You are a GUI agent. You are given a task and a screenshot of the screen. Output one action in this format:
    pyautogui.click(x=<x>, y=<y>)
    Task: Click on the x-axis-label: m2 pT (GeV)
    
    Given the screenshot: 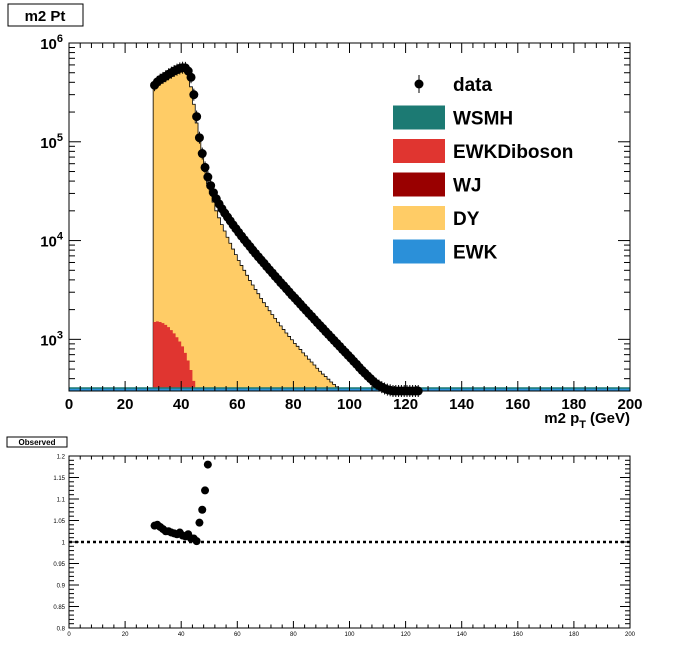 What is the action you would take?
    pyautogui.click(x=587, y=420)
    